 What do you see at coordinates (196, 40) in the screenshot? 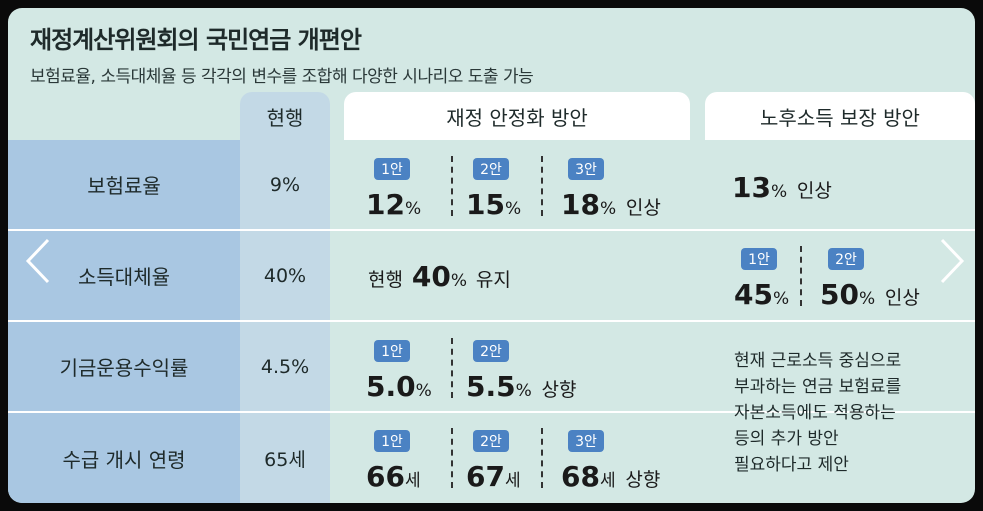
I see `page-title: 재정계산위원회의 국민연금 개편안` at bounding box center [196, 40].